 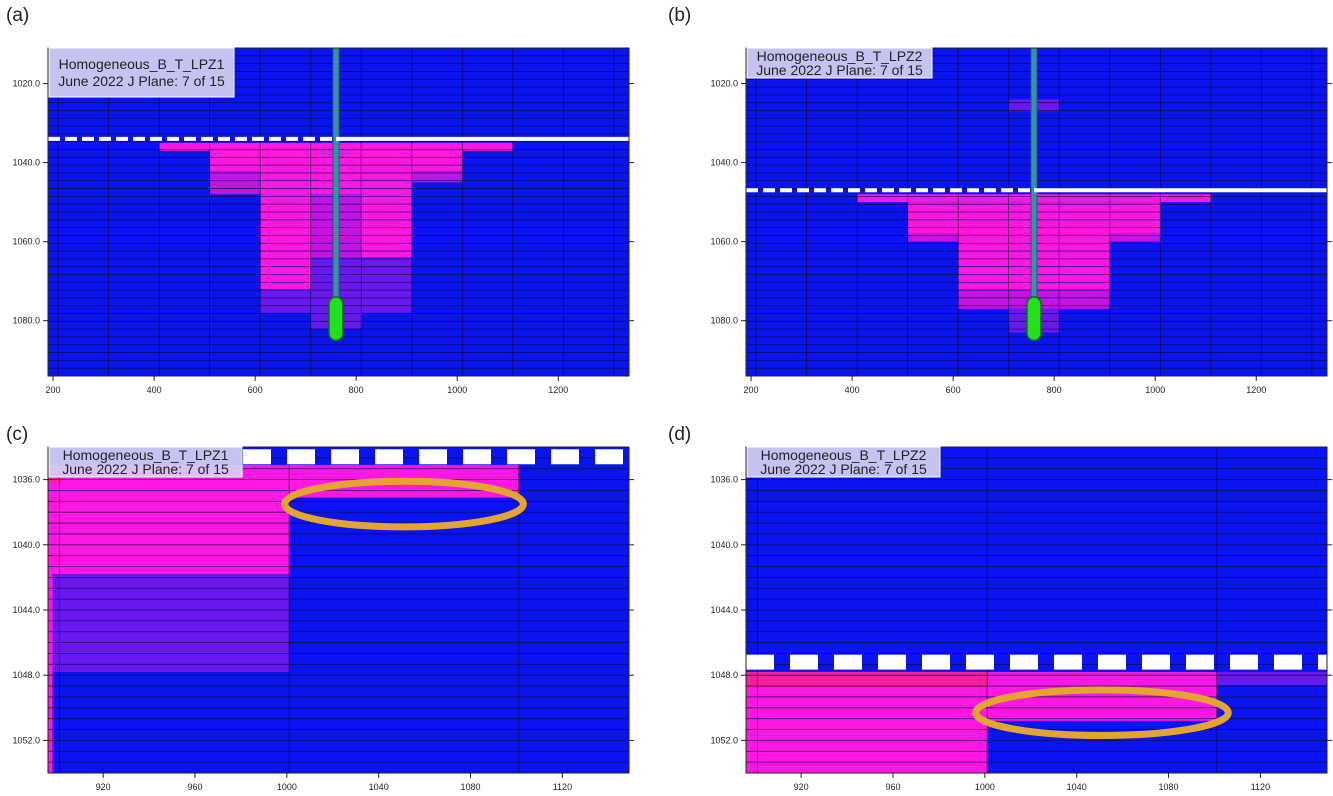 I want to click on panel-label-d: (d), so click(x=680, y=434).